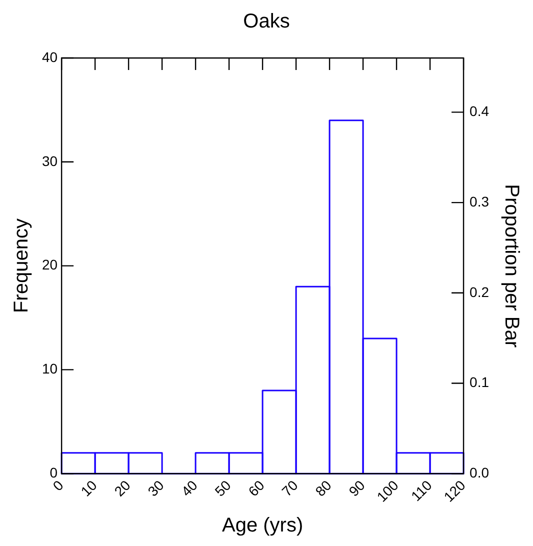 The width and height of the screenshot is (533, 546). I want to click on x-tick-label: 90, so click(357, 488).